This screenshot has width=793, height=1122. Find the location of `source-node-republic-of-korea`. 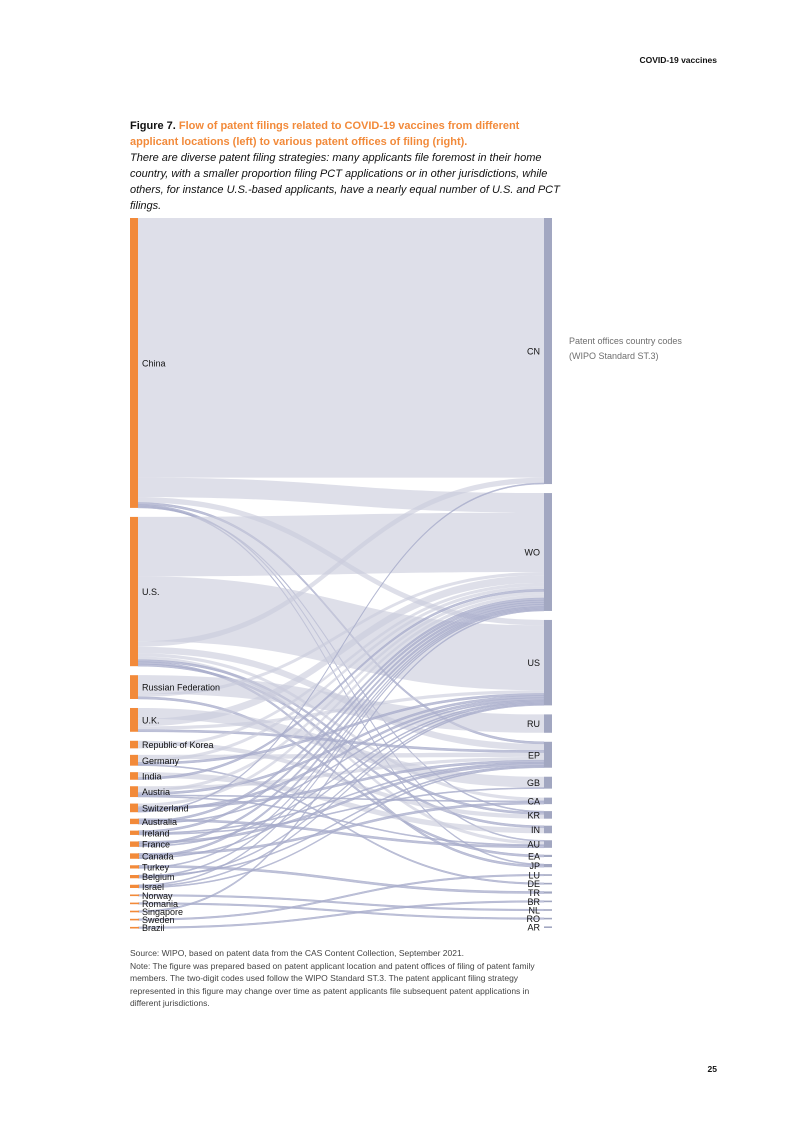

source-node-republic-of-korea is located at coordinates (134, 744).